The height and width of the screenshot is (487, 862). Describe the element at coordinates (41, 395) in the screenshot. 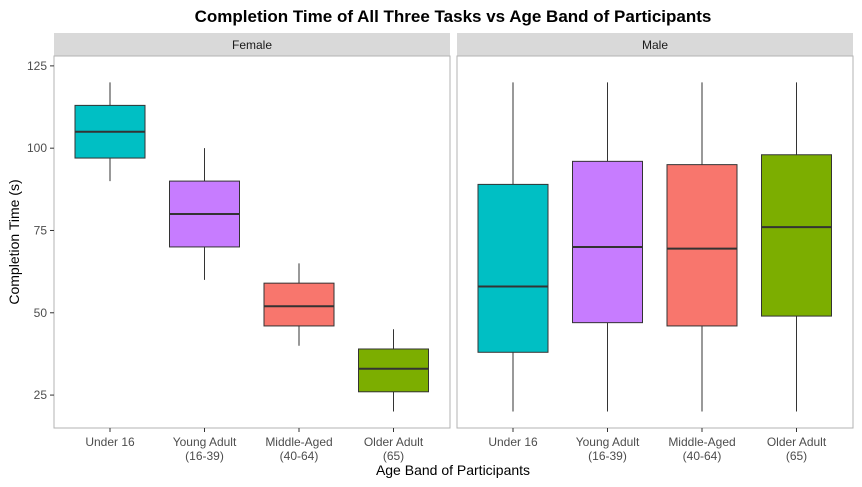

I see `y-tick-label-25: 25` at that location.